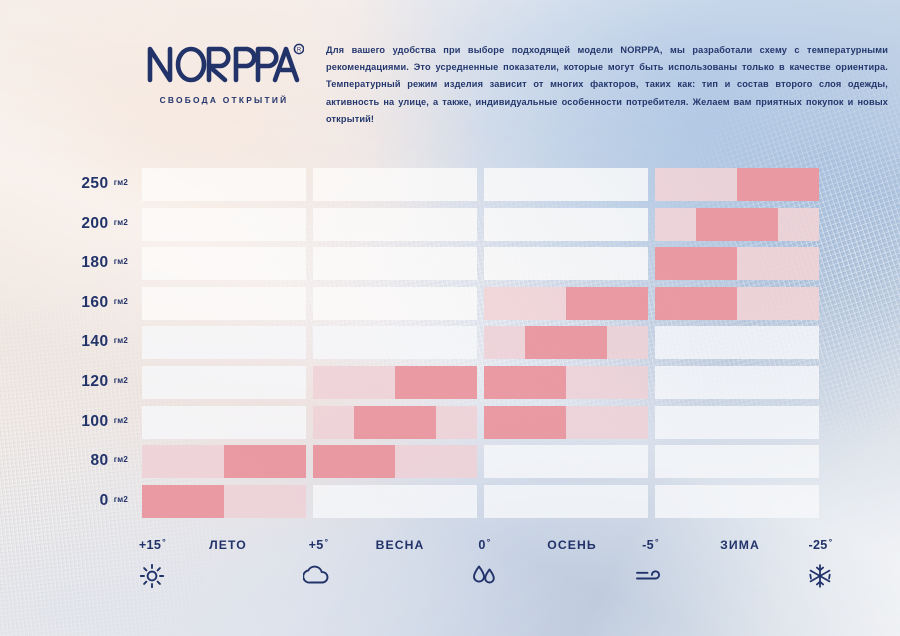 This screenshot has width=900, height=636. What do you see at coordinates (109, 461) in the screenshot?
I see `y-axis-label-80: 80 гм2` at bounding box center [109, 461].